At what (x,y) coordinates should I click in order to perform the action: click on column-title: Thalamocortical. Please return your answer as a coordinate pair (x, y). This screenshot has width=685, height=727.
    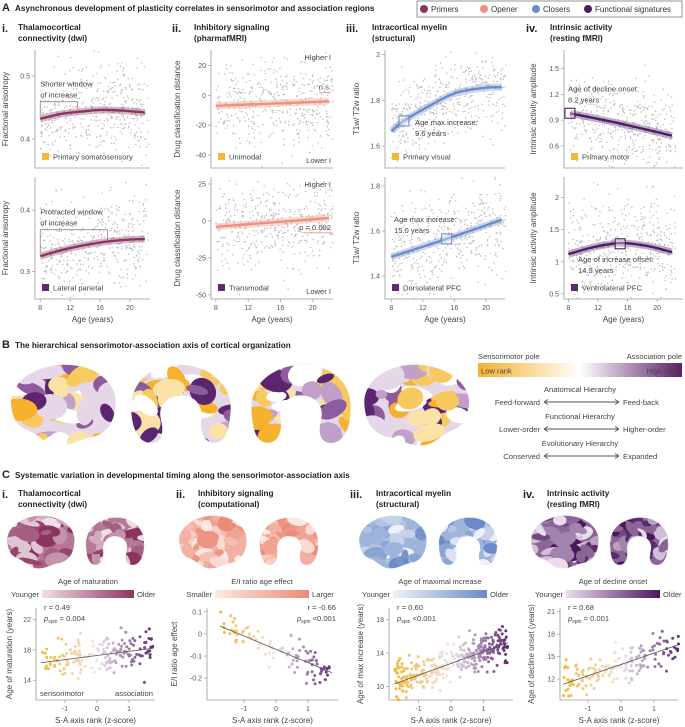
    Looking at the image, I should click on (49, 493).